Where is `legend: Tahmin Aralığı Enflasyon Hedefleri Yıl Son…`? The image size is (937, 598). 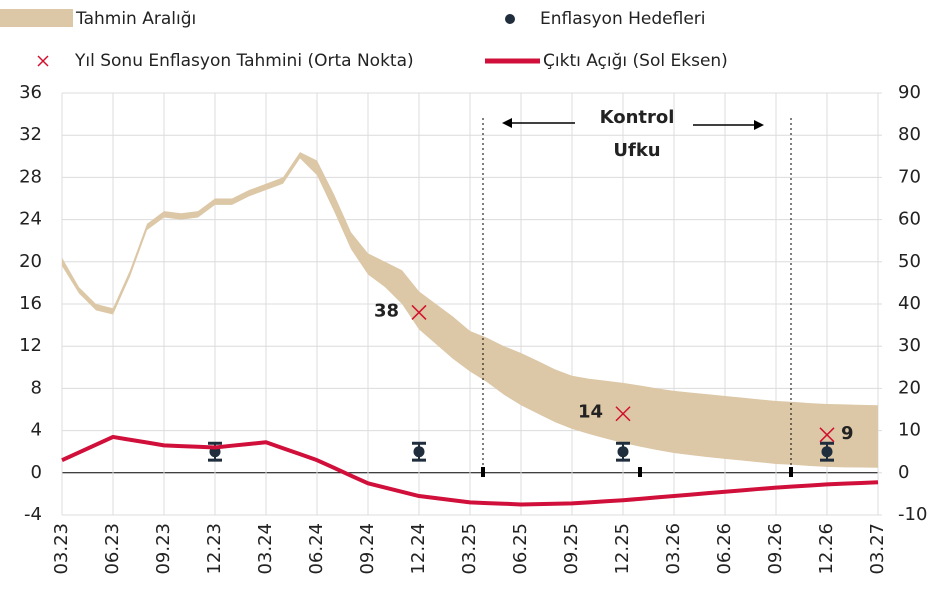 legend: Tahmin Aralığı Enflasyon Hedefleri Yıl Son… is located at coordinates (364, 40).